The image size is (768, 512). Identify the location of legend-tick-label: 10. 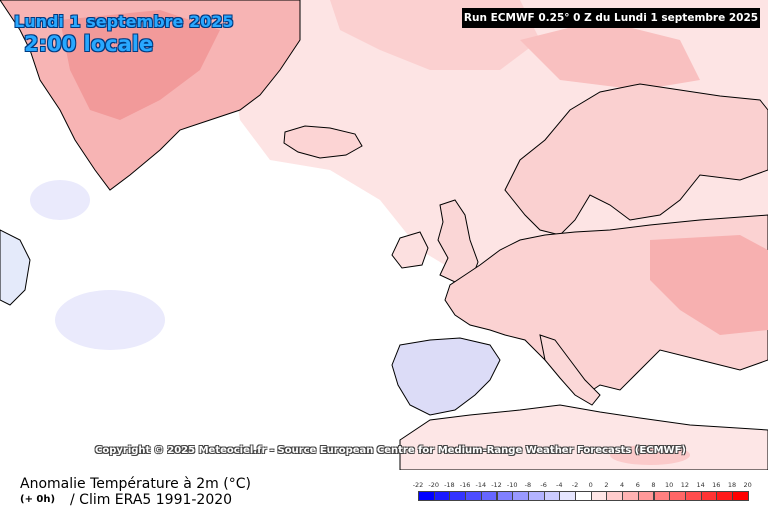
(669, 485).